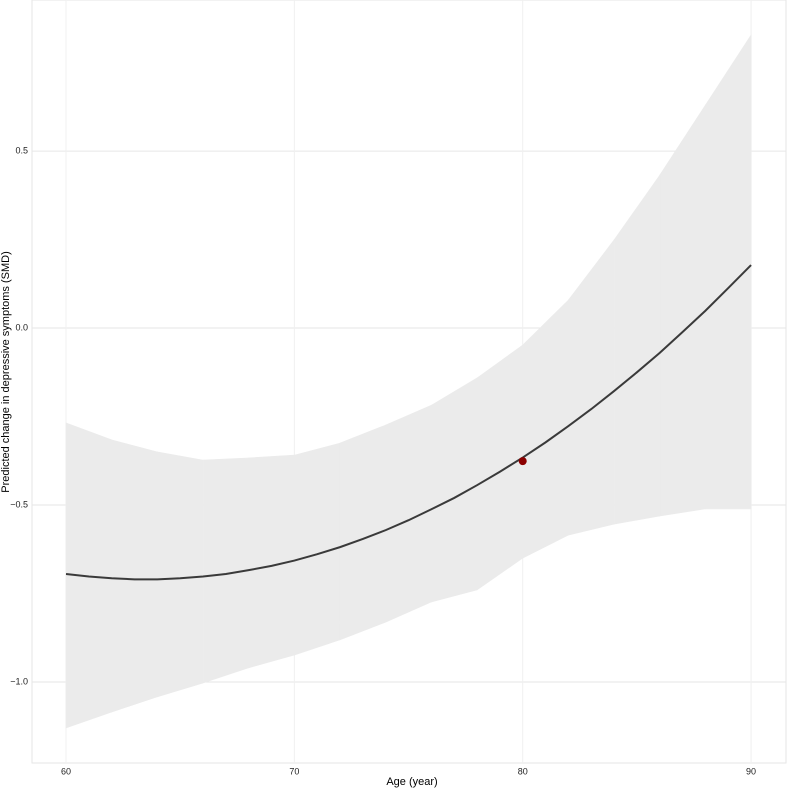  I want to click on y-tick-label: −0.5, so click(19, 504).